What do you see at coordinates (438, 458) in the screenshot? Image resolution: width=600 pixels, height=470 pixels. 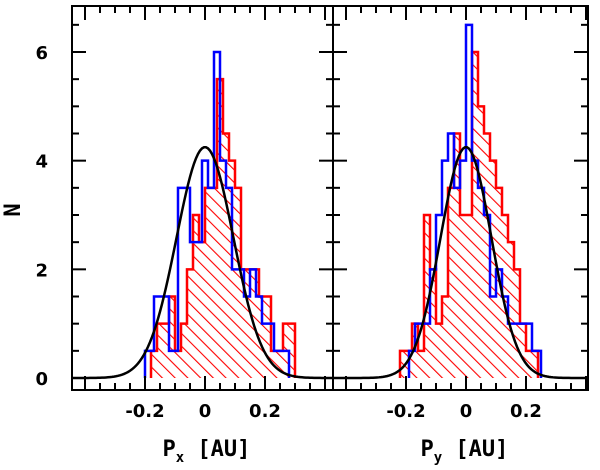 I see `x-label-sub: y` at bounding box center [438, 458].